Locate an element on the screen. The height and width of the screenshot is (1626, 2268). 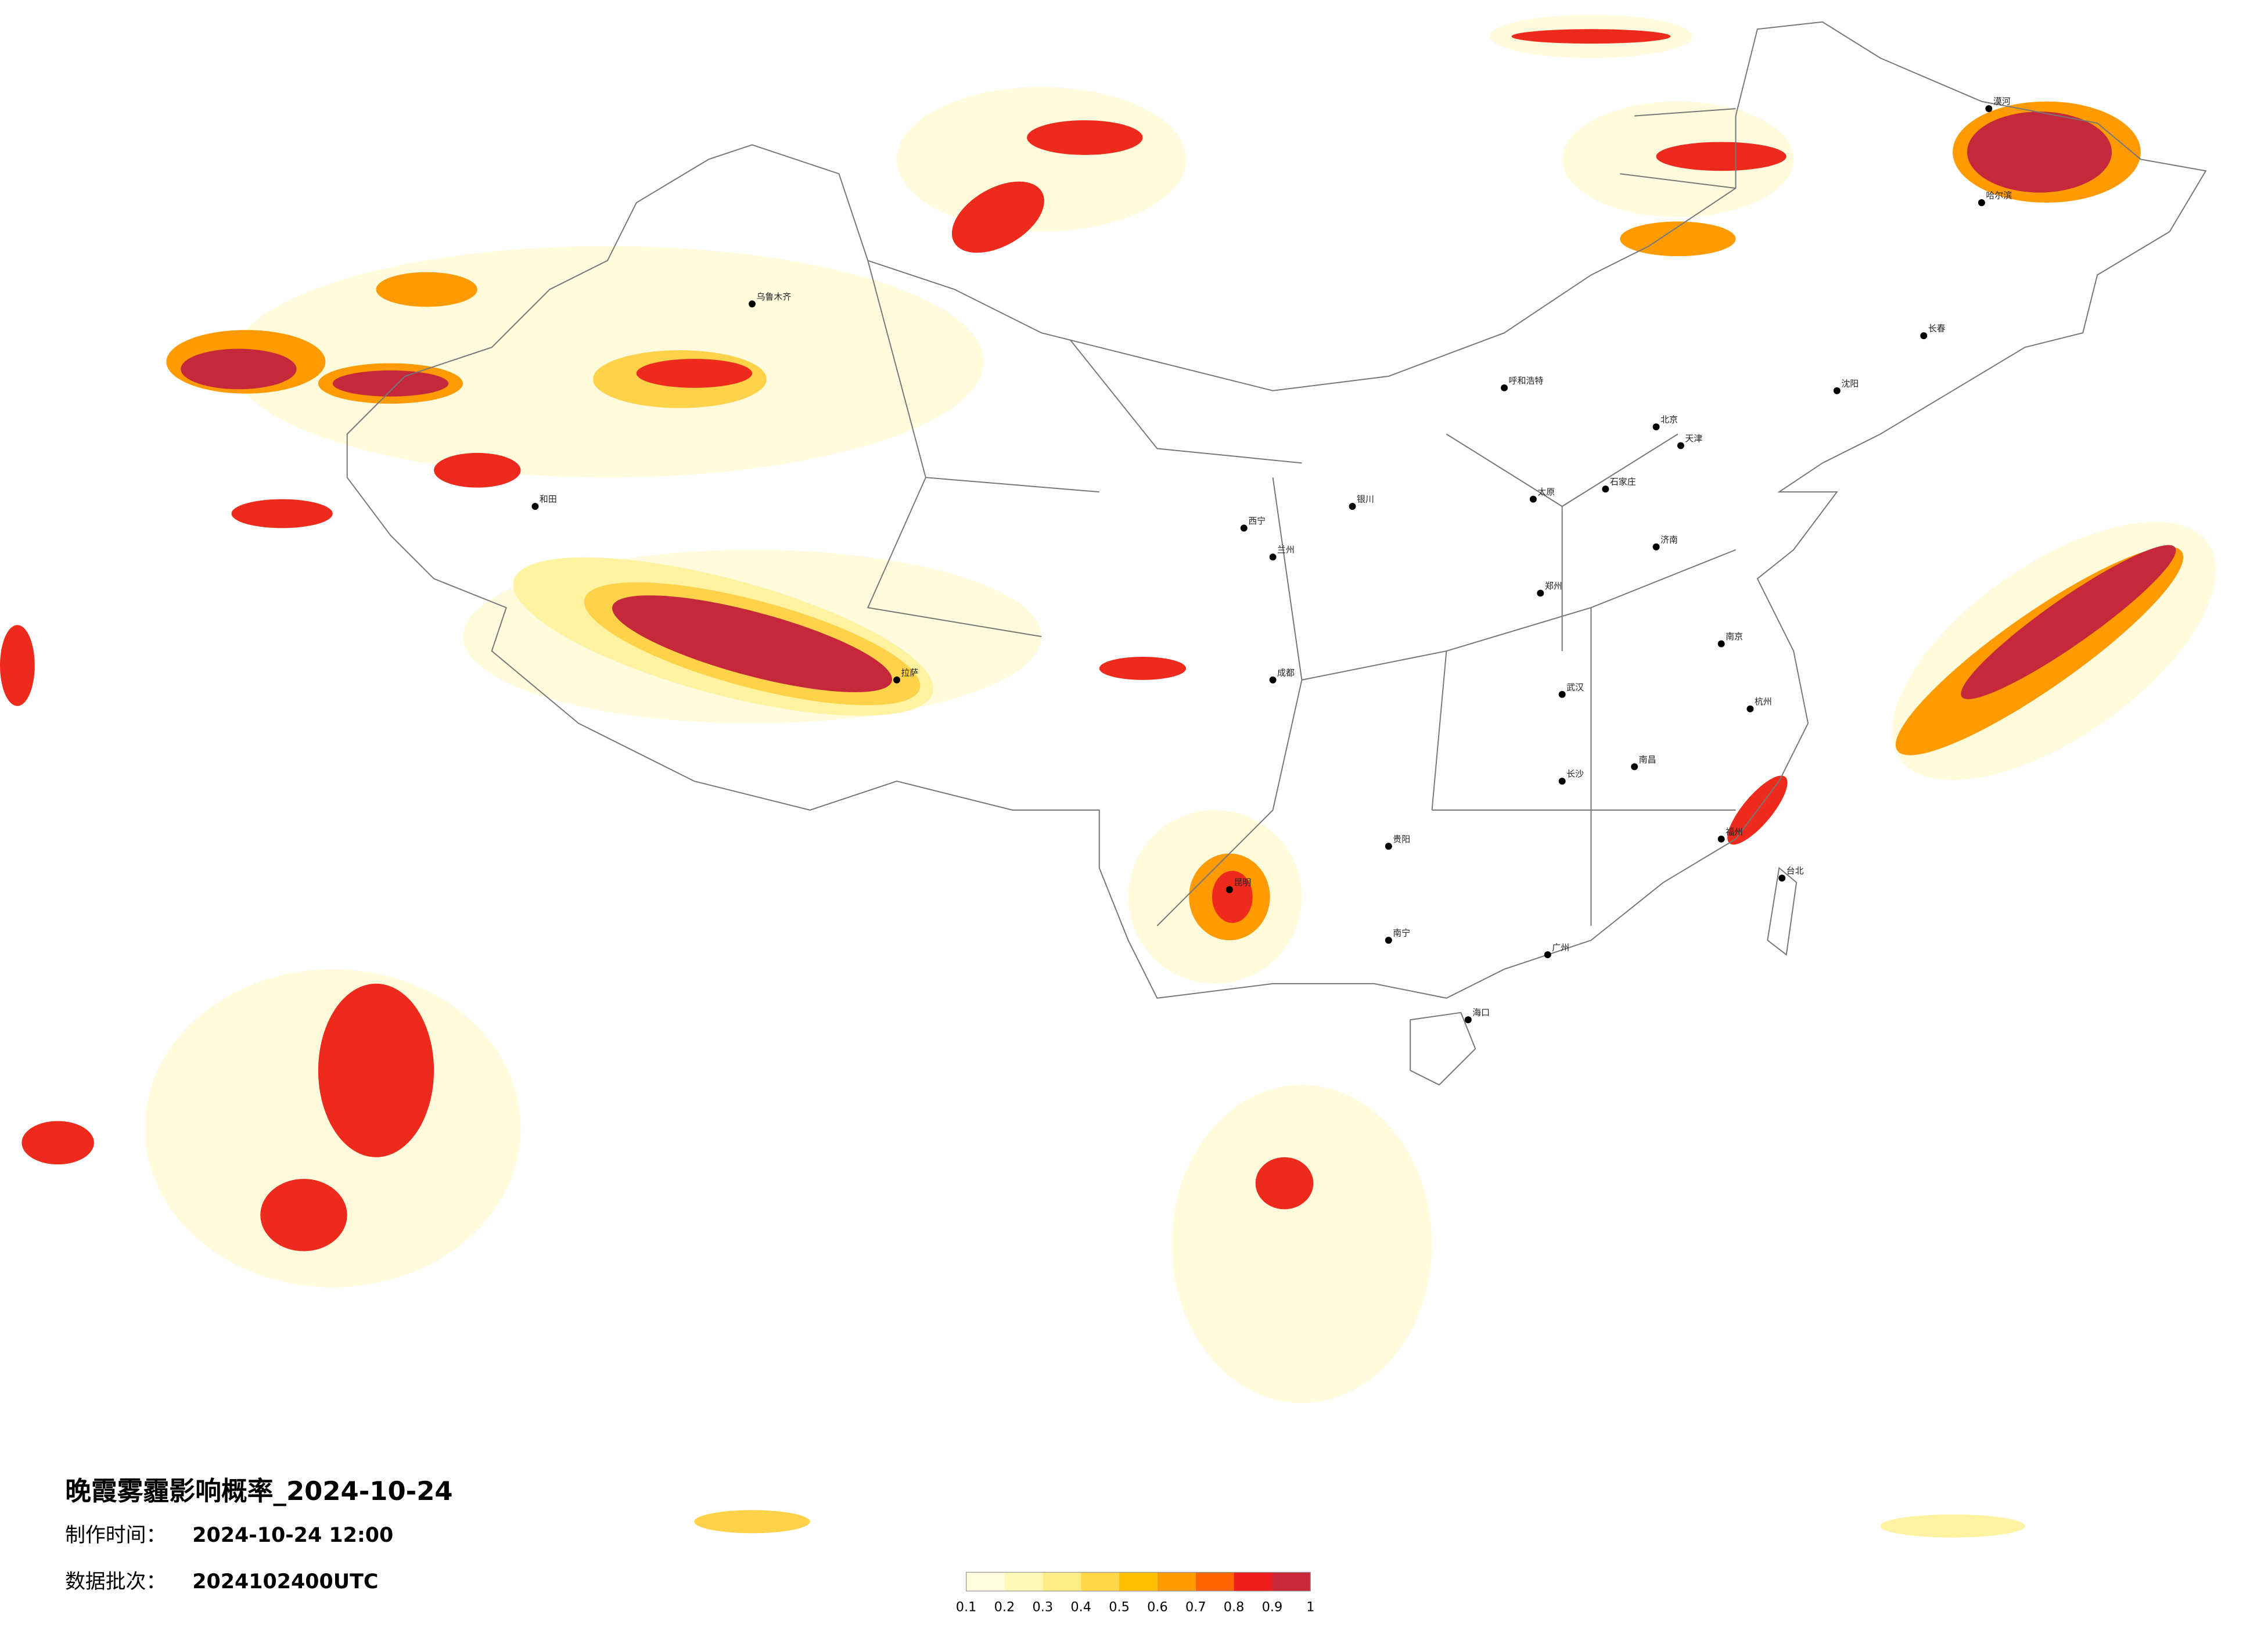
city-label: 贵阳 is located at coordinates (1401, 839).